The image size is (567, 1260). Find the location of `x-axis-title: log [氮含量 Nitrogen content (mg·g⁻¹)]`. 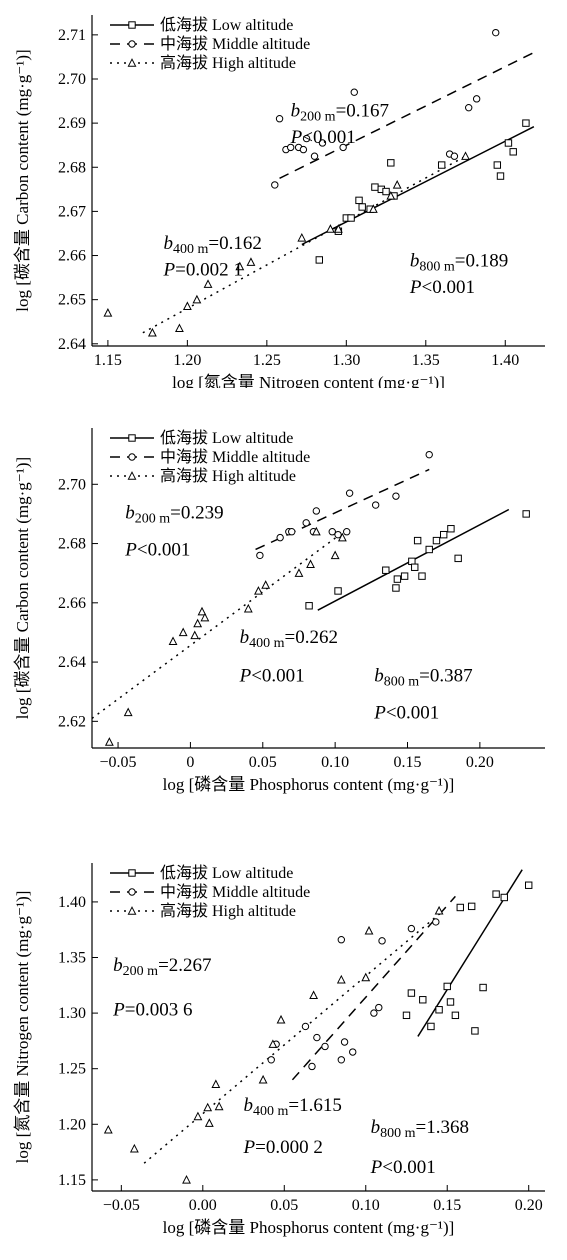

x-axis-title: log [氮含量 Nitrogen content (mg·g⁻¹)] is located at coordinates (308, 380).